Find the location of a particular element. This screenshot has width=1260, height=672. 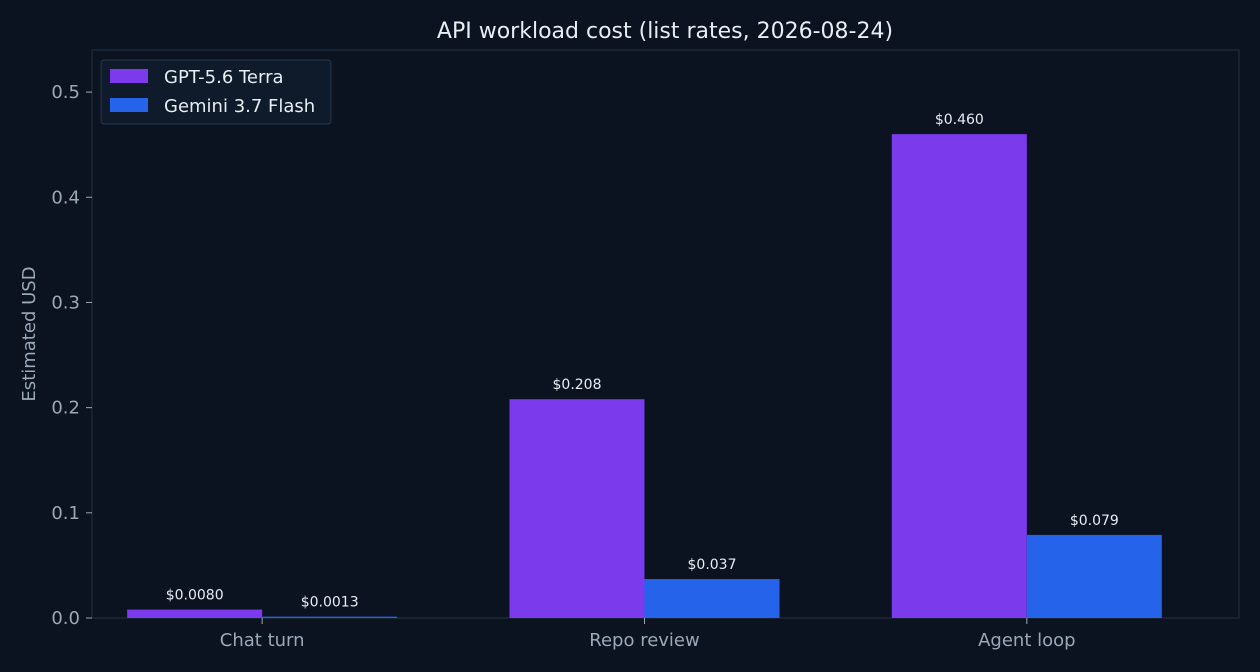

x-tick-label: Agent loop is located at coordinates (1026, 640).